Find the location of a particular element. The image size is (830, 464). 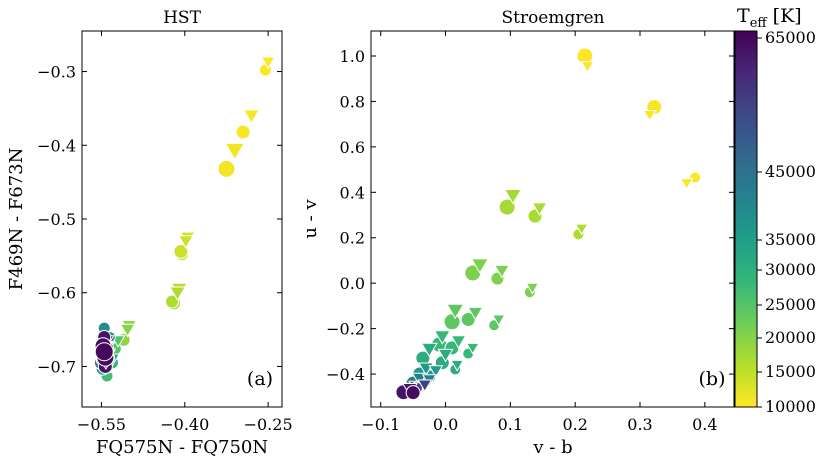

hst-x-tick-label: −0.55 is located at coordinates (101, 424).